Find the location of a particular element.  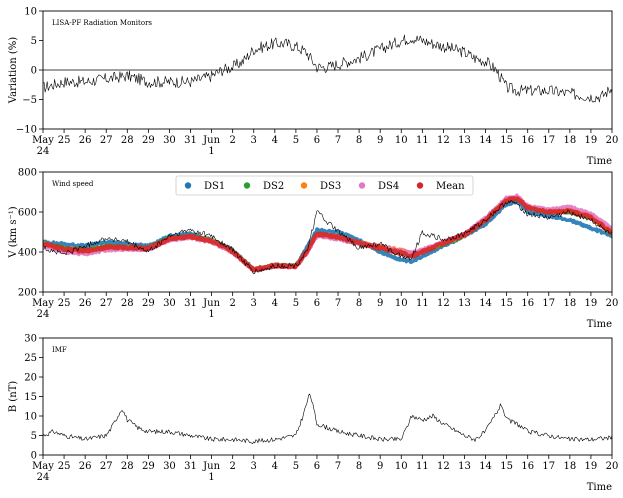

y-tick-label: 600 is located at coordinates (27, 213).